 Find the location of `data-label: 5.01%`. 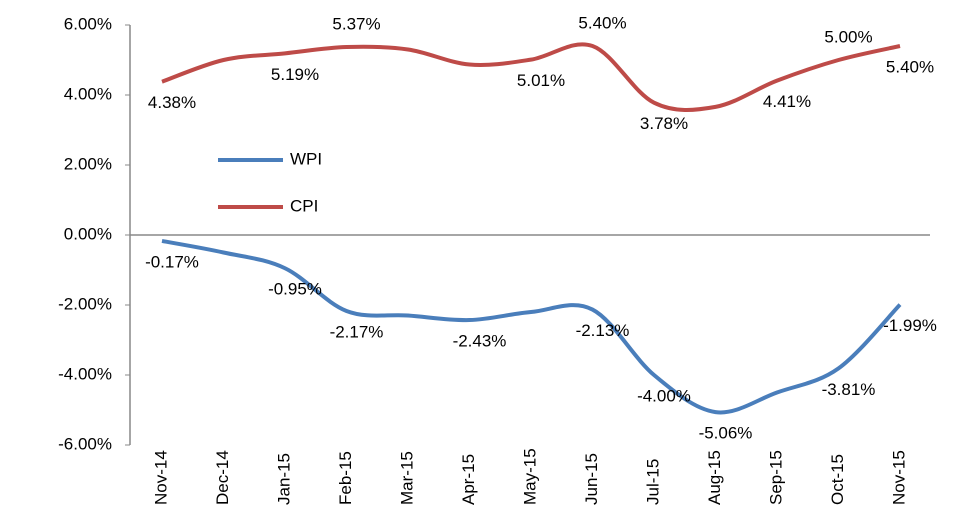

data-label: 5.01% is located at coordinates (541, 80).